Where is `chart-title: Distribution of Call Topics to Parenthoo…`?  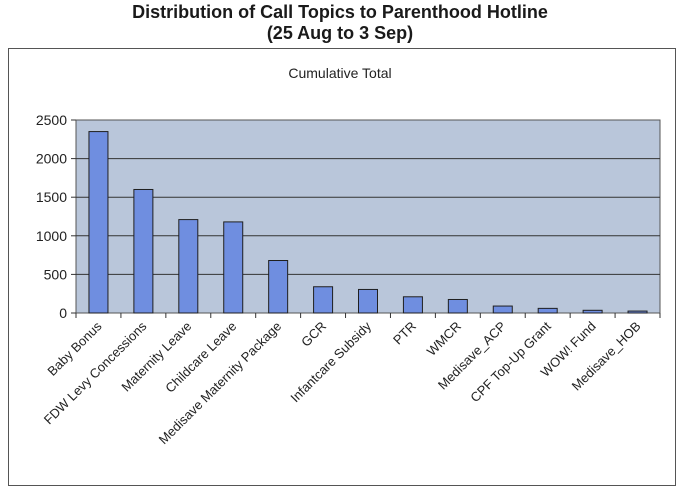
chart-title: Distribution of Call Topics to Parenthoo… is located at coordinates (340, 23).